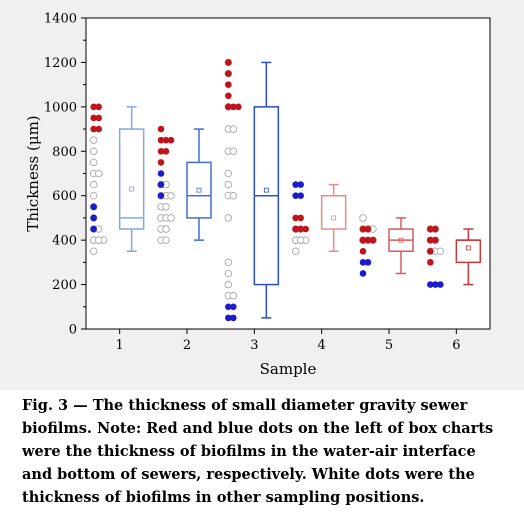  I want to click on x-tick-label: 4, so click(322, 345).